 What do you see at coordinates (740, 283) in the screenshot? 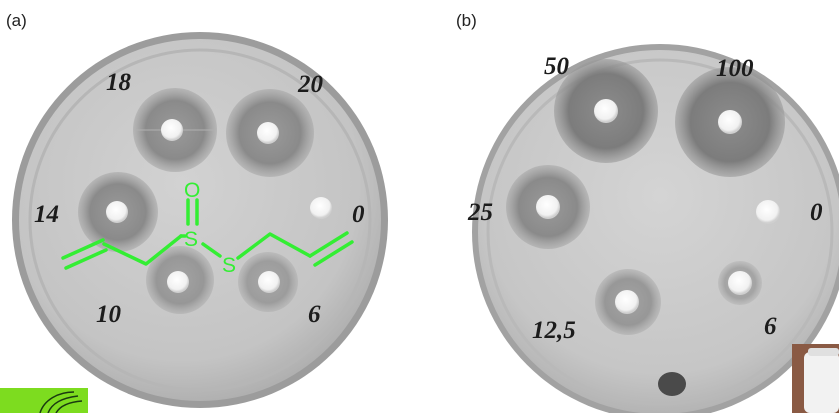
I see `disc-6b` at bounding box center [740, 283].